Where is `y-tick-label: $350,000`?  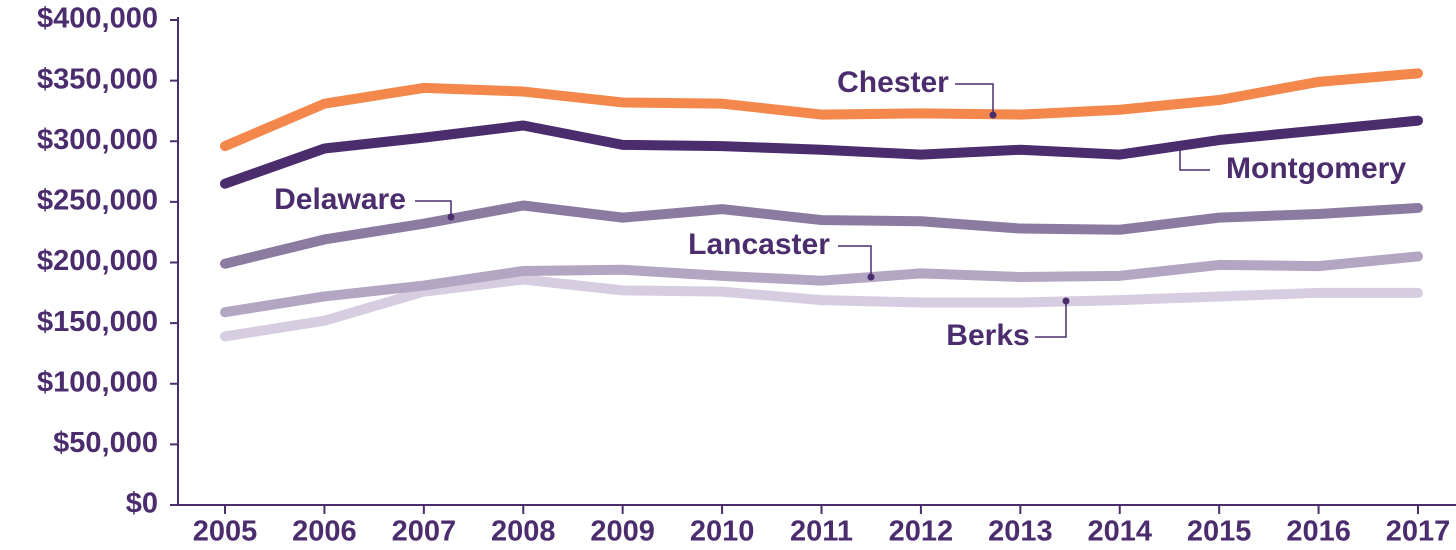 y-tick-label: $350,000 is located at coordinates (97, 79).